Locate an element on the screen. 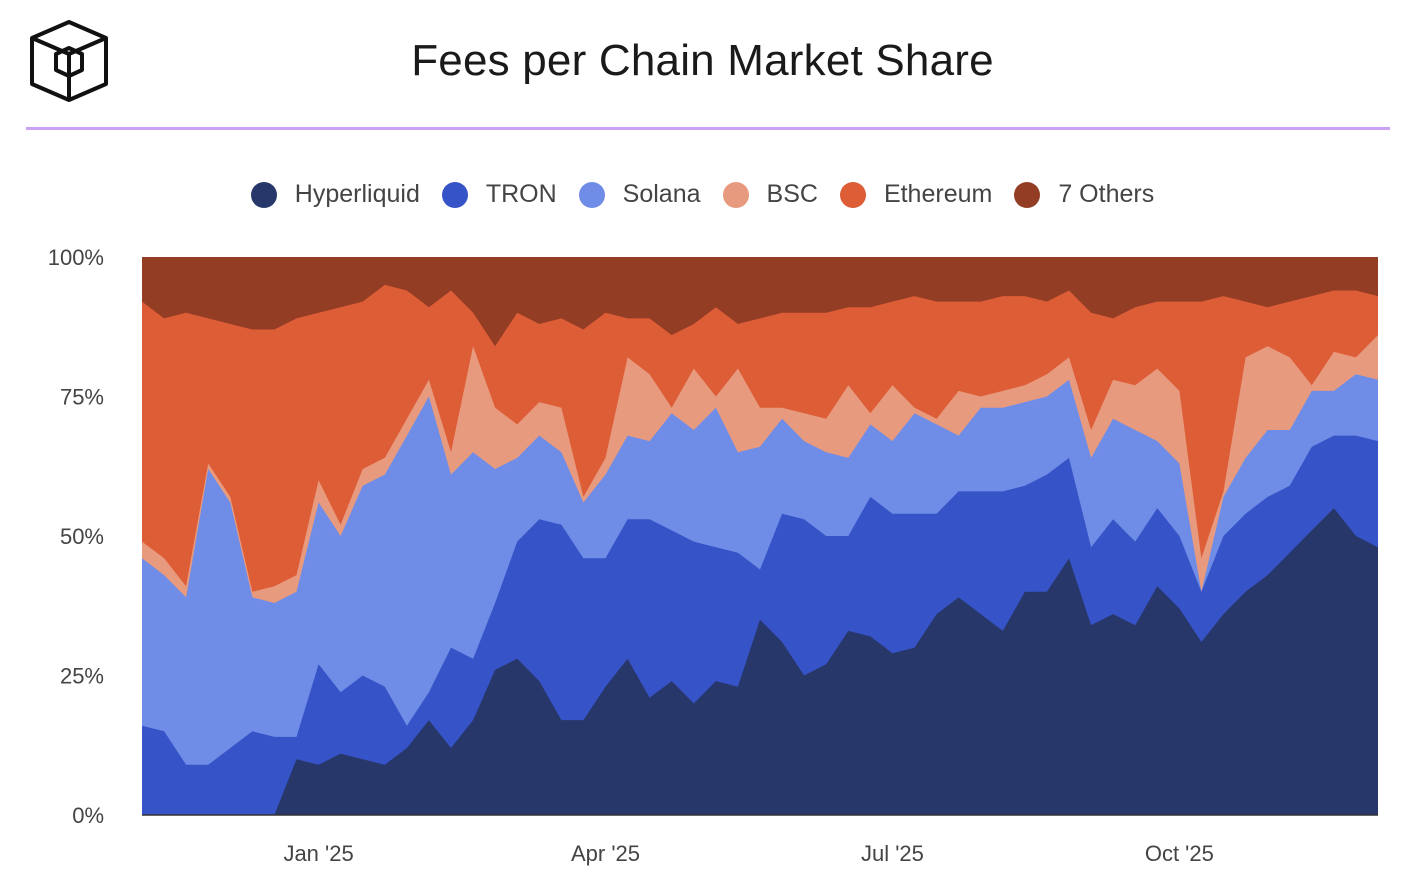 The width and height of the screenshot is (1405, 875). chart-title: Fees per Chain Market Share is located at coordinates (702, 60).